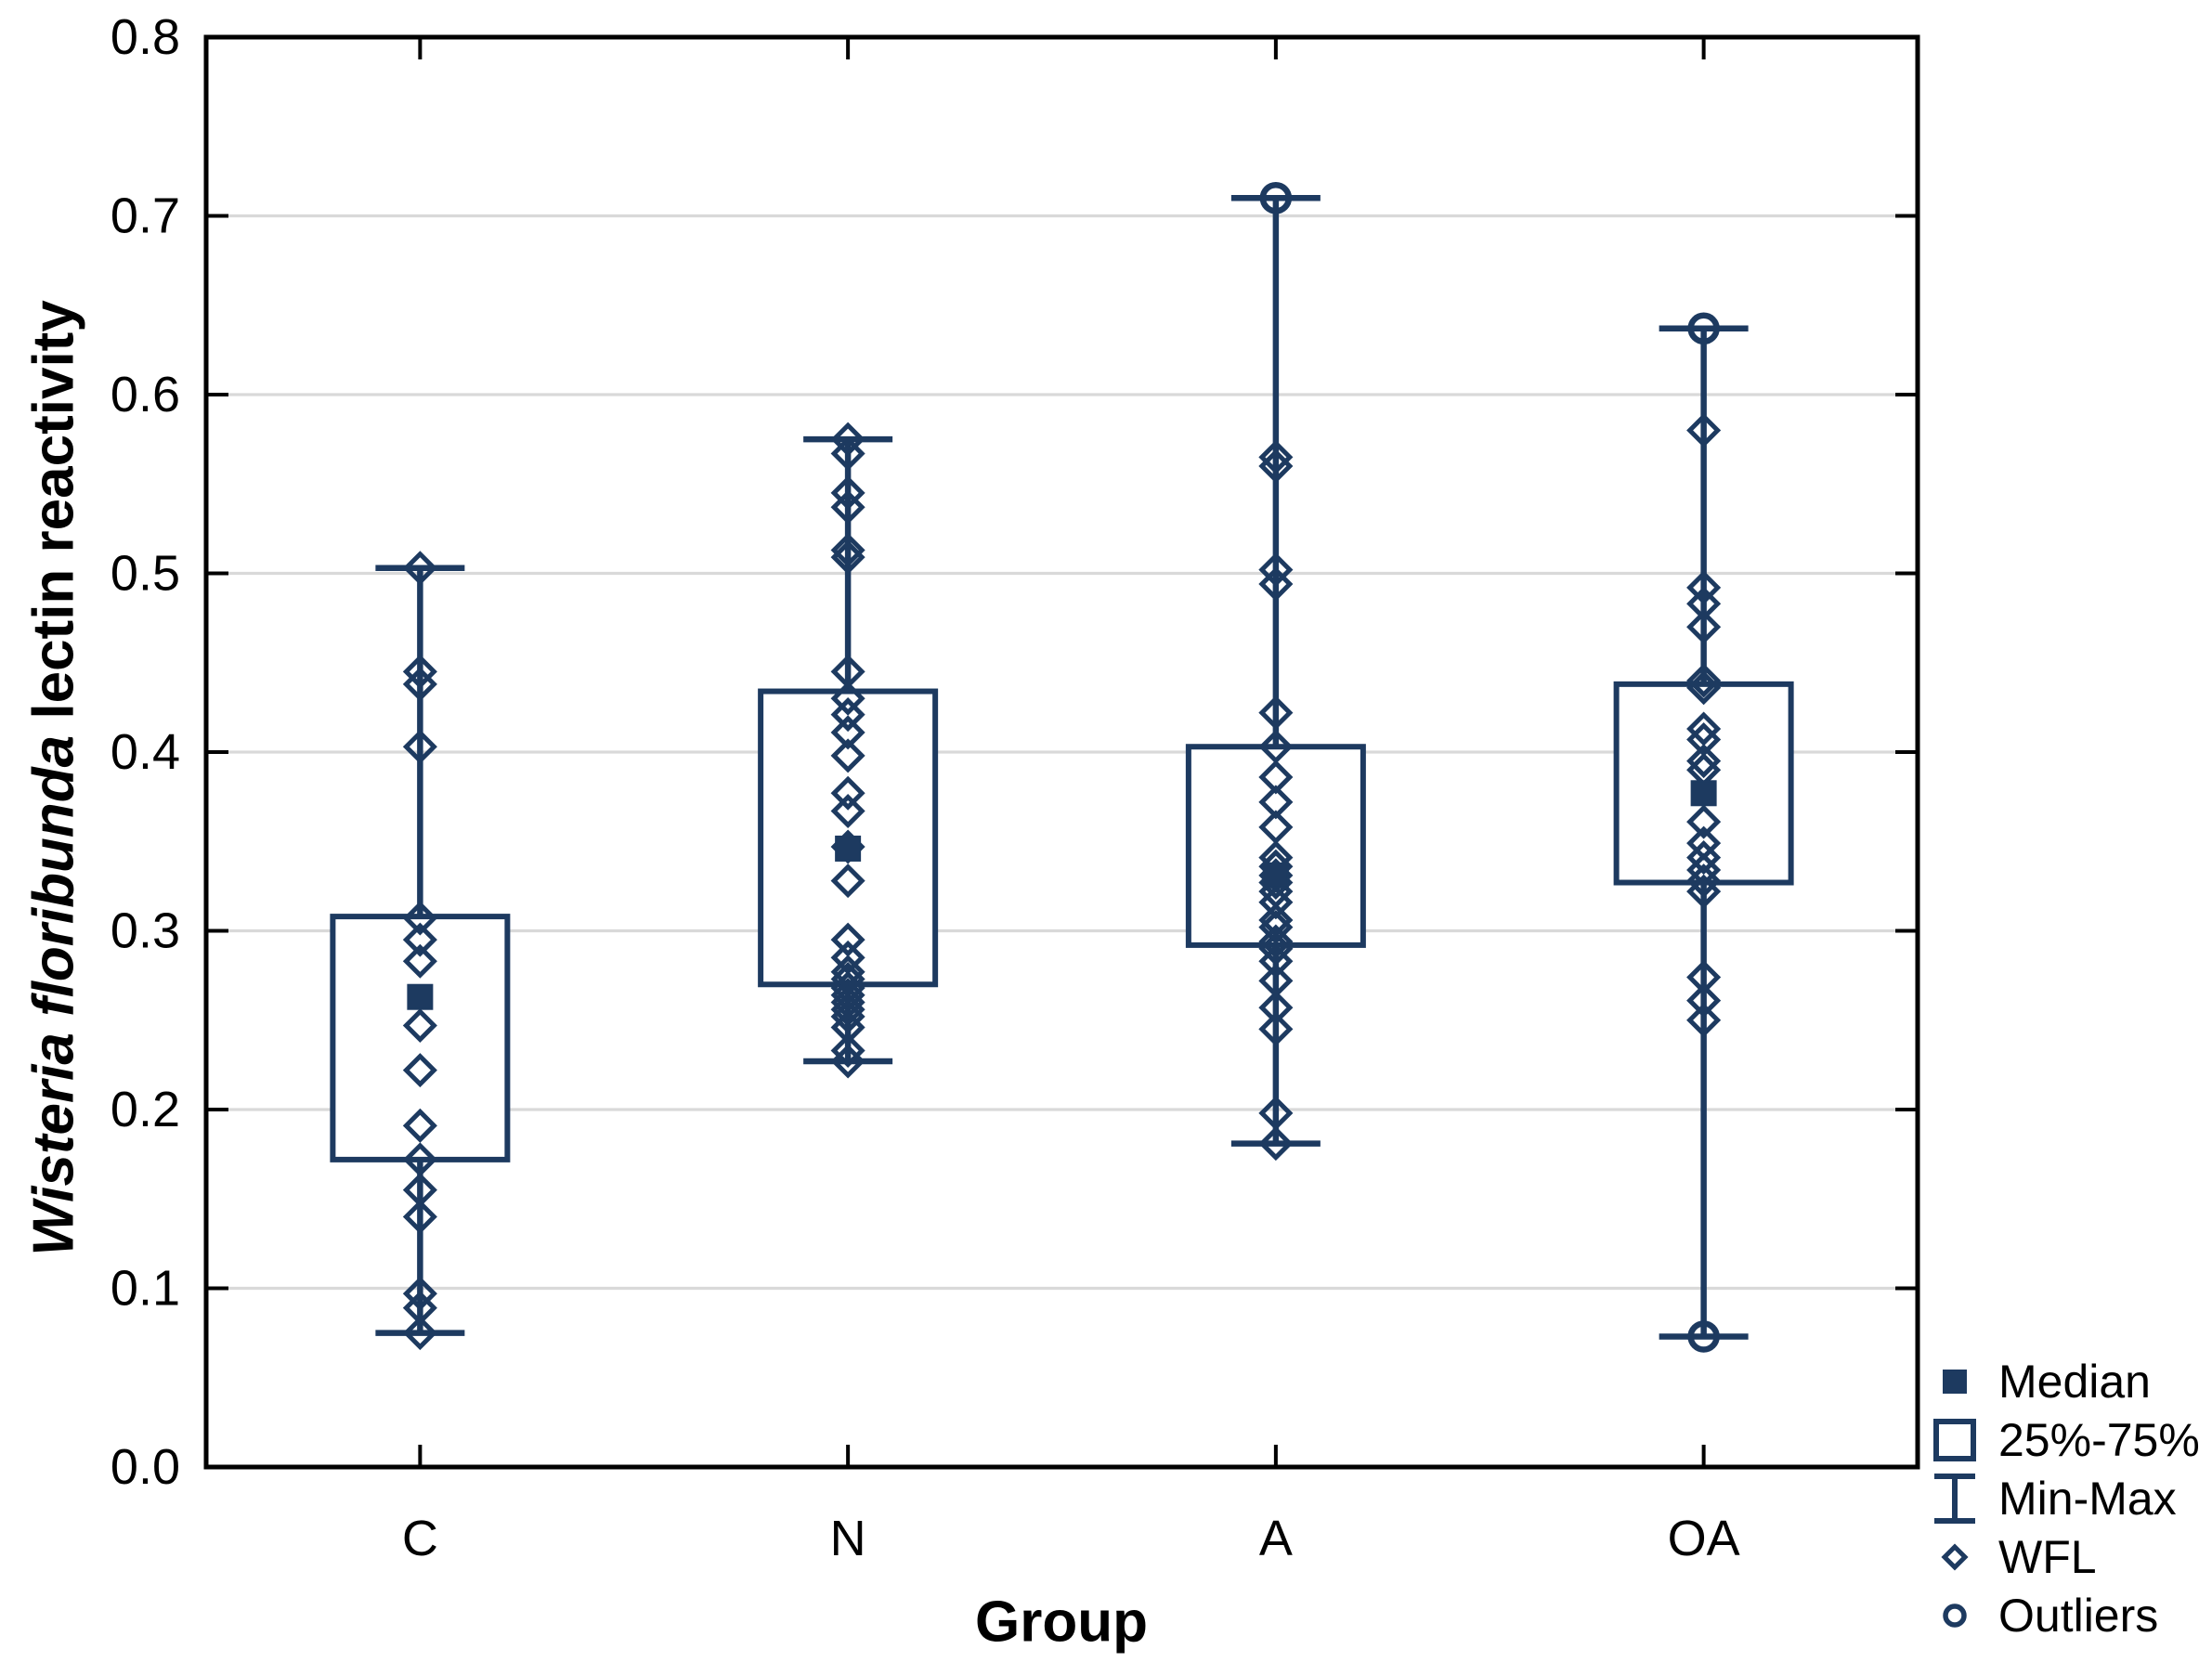 This screenshot has width=2212, height=1662. What do you see at coordinates (1704, 1538) in the screenshot?
I see `x-group-label: OA` at bounding box center [1704, 1538].